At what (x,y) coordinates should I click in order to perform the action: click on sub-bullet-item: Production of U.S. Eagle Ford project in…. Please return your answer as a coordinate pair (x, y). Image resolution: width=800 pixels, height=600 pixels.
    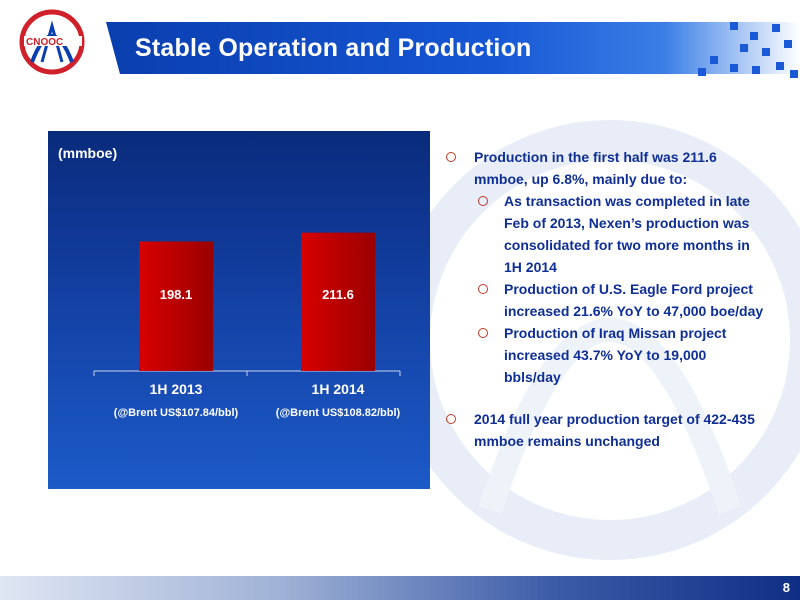
    Looking at the image, I should click on (620, 300).